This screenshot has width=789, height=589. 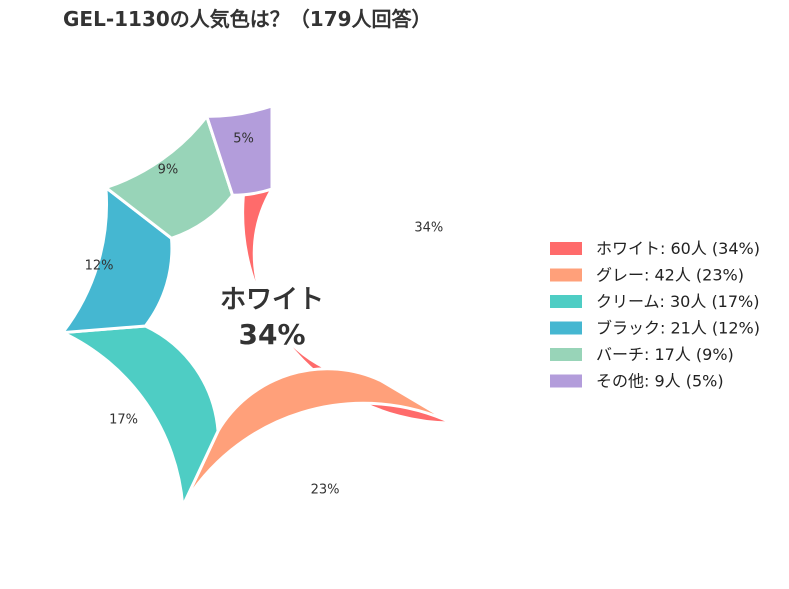 What do you see at coordinates (325, 490) in the screenshot?
I see `slice-percent-label: 23%` at bounding box center [325, 490].